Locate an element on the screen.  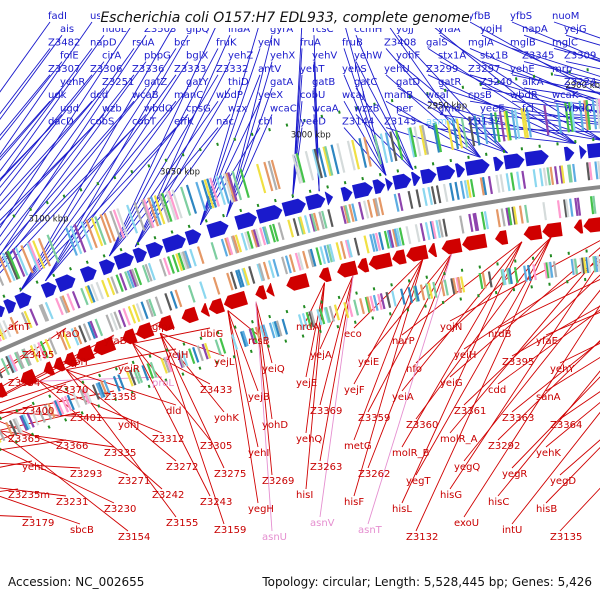
forward-gene-label: fruA is located at coordinates (310, 42).